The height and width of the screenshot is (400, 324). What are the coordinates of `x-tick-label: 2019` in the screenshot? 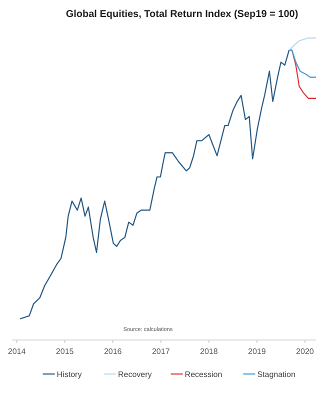 It's located at (257, 351).